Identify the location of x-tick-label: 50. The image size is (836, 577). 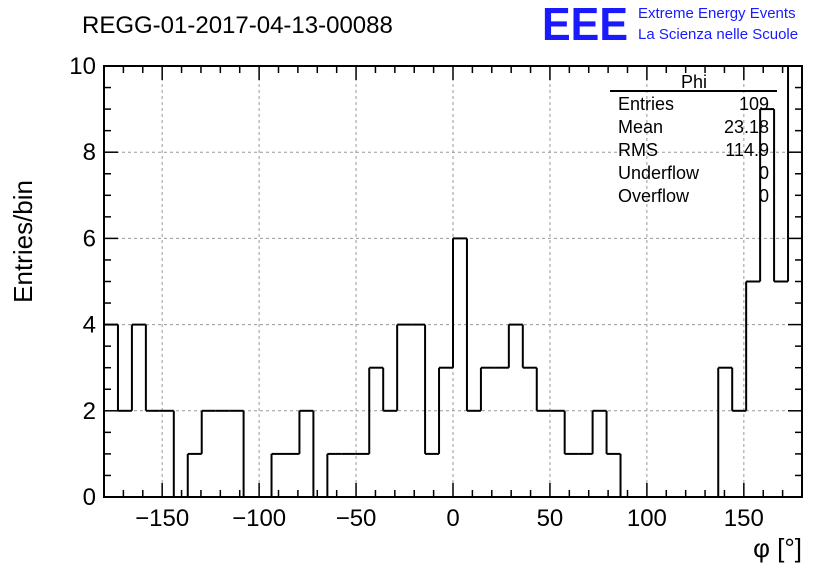
(550, 518).